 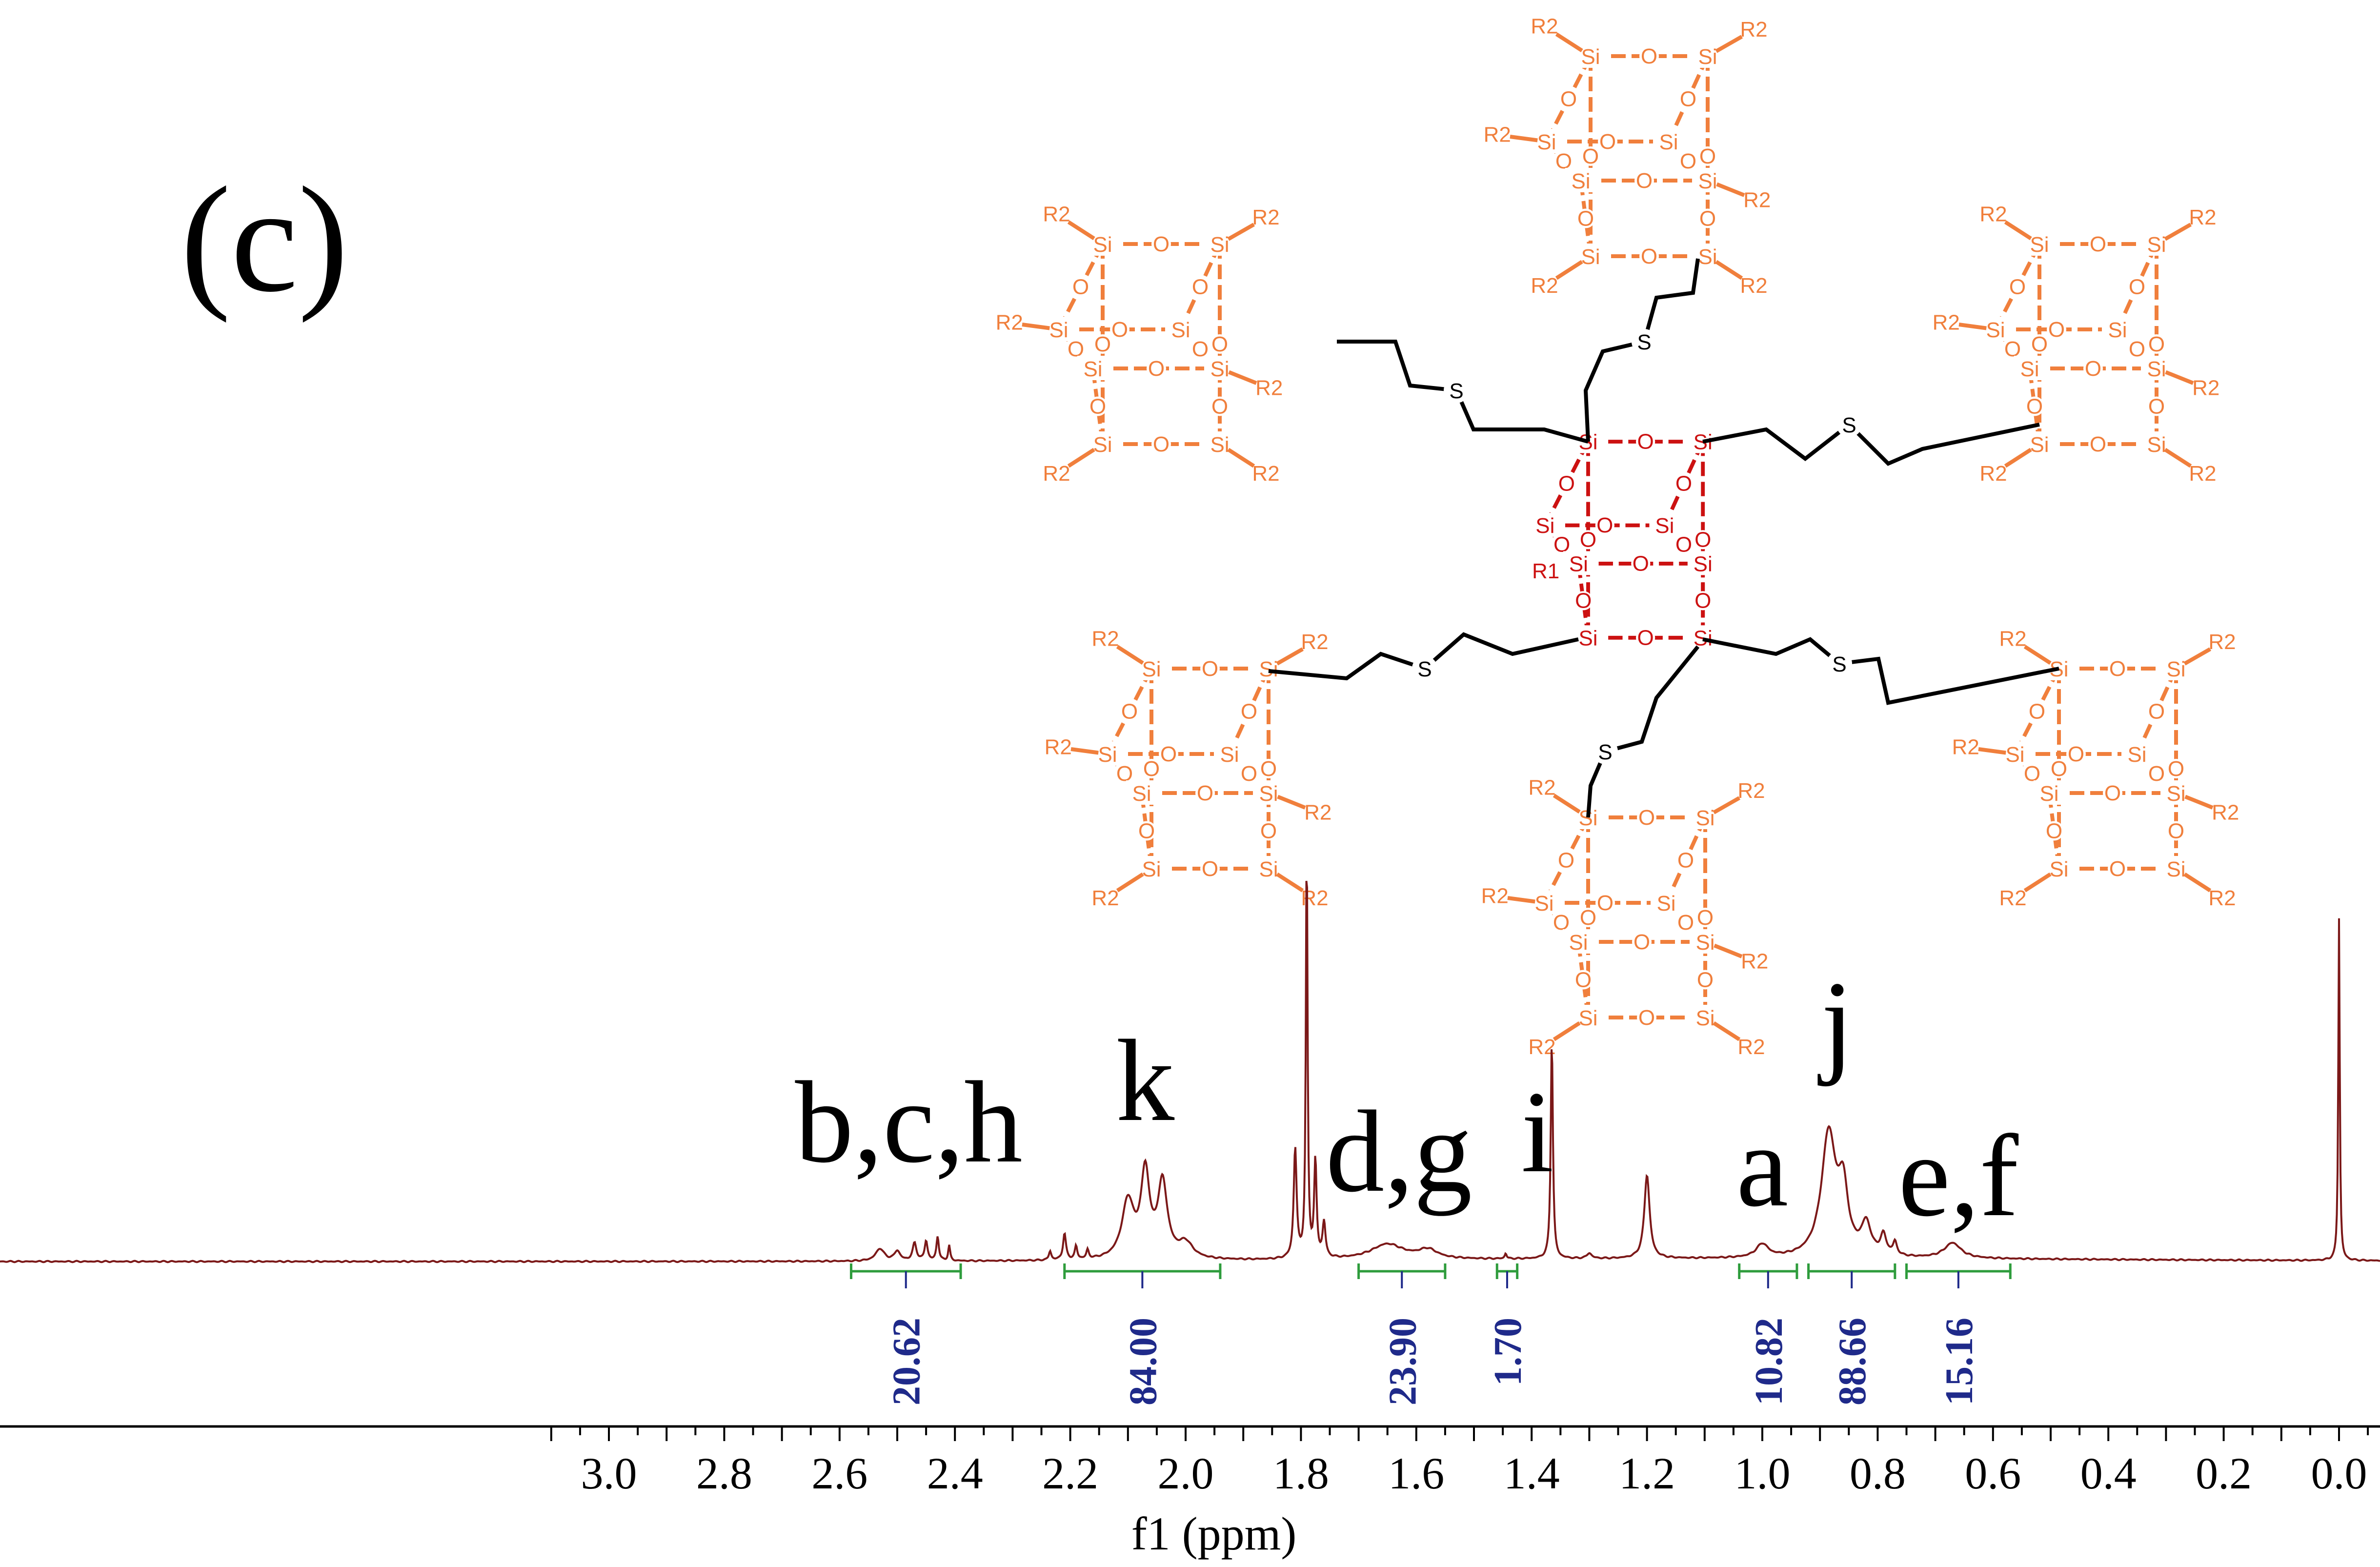 What do you see at coordinates (1851, 1334) in the screenshot?
I see `integral-6: 88.66` at bounding box center [1851, 1334].